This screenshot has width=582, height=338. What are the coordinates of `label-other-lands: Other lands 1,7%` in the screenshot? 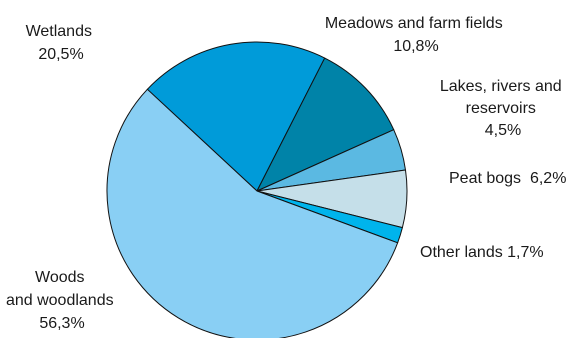 It's located at (482, 252).